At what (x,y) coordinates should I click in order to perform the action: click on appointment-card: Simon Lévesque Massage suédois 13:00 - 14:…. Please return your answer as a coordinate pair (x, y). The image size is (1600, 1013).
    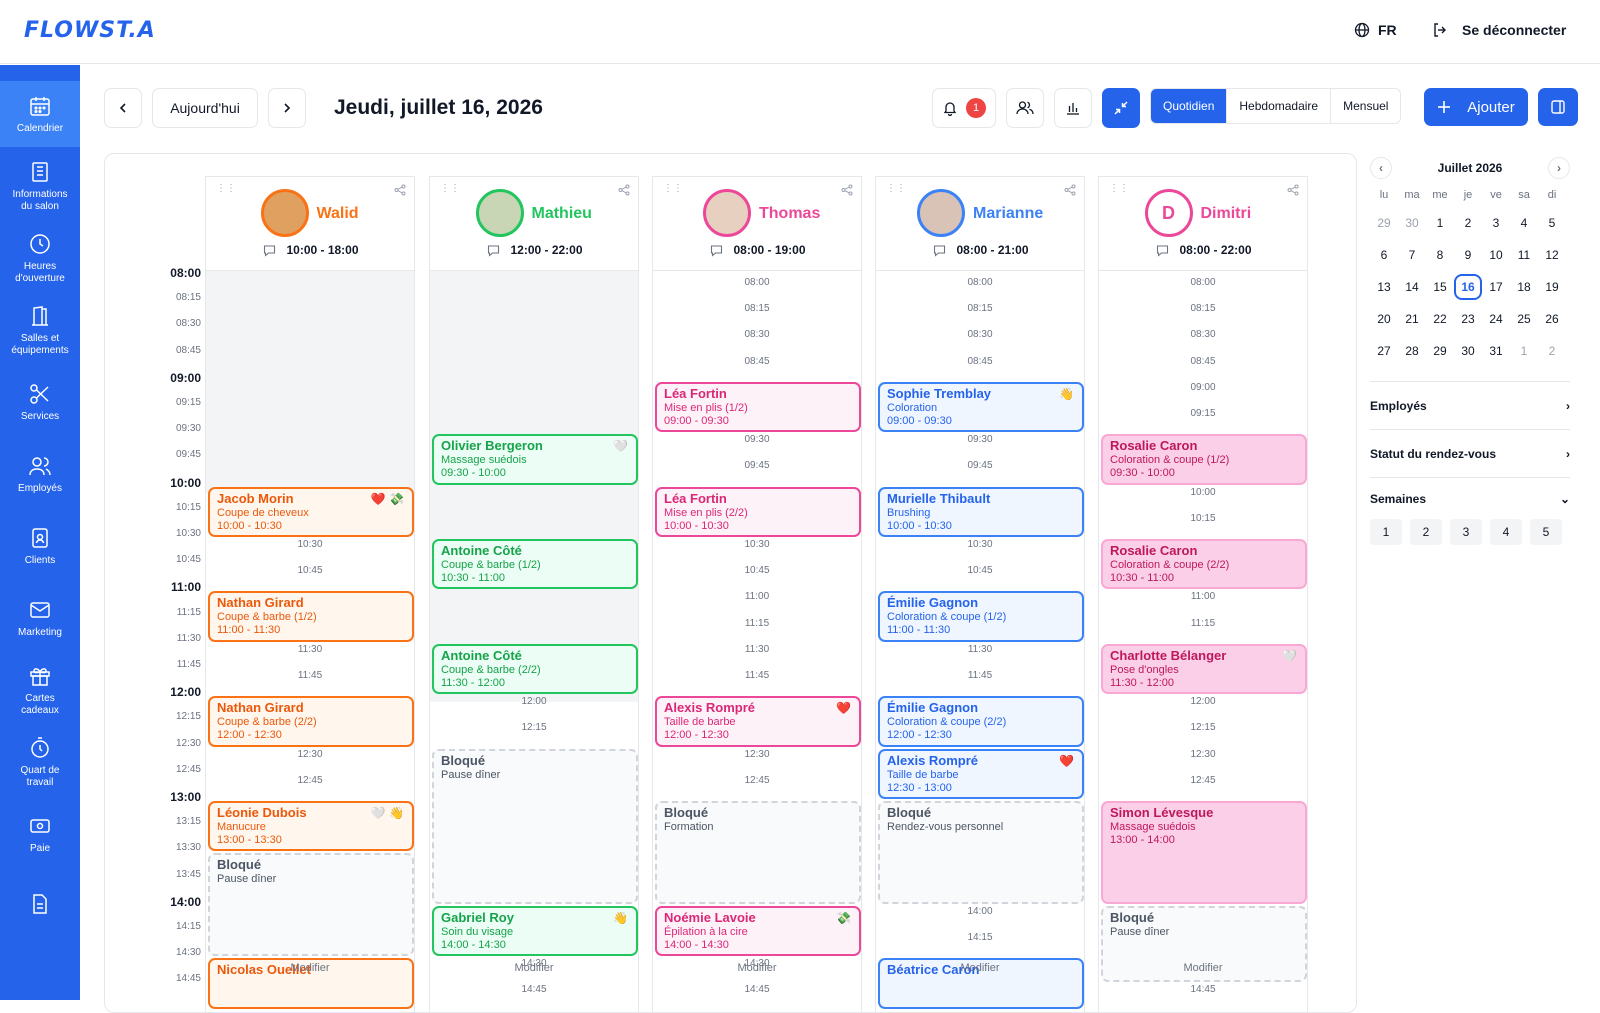
    Looking at the image, I should click on (1204, 852).